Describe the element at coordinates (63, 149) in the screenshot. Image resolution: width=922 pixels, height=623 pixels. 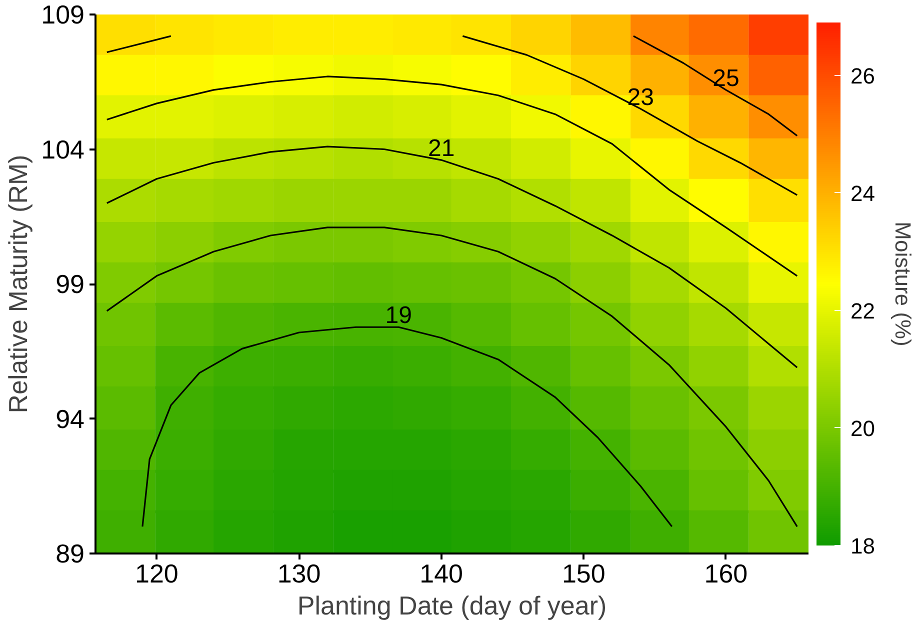
I see `y-tick-label: 104` at that location.